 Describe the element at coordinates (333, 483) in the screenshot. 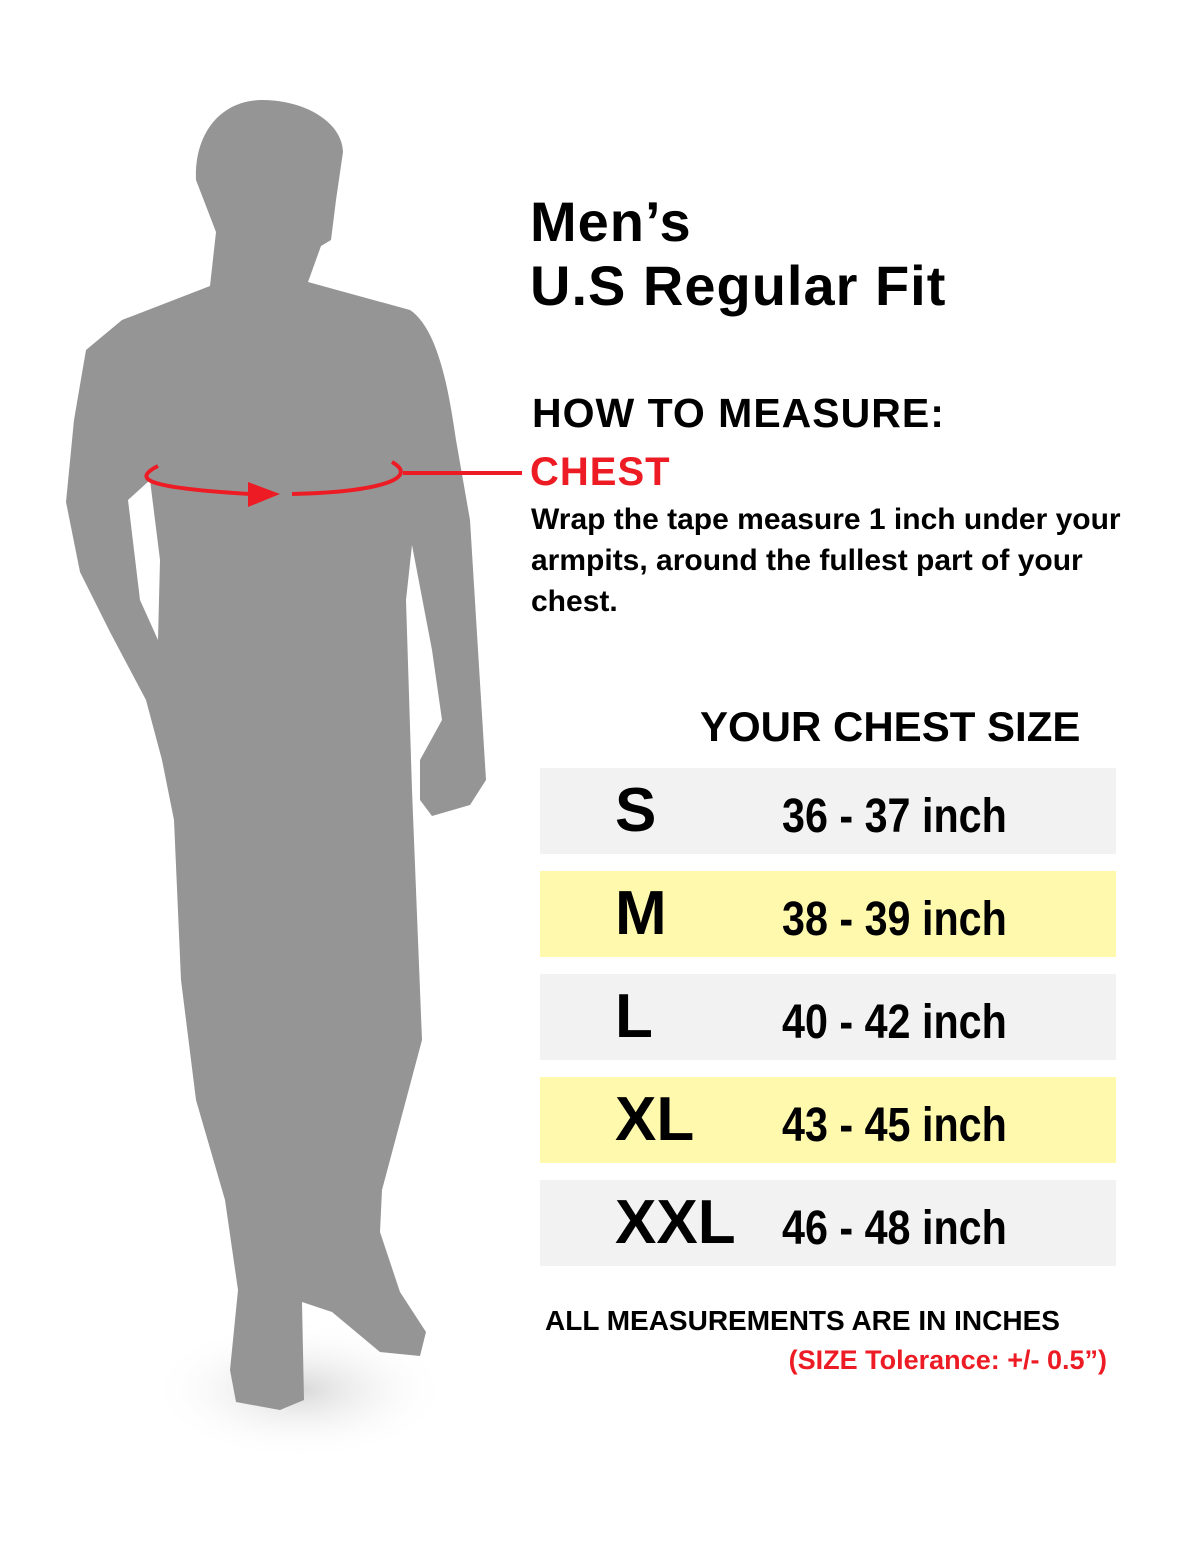

I see `tape-measure-arrow-icon` at that location.